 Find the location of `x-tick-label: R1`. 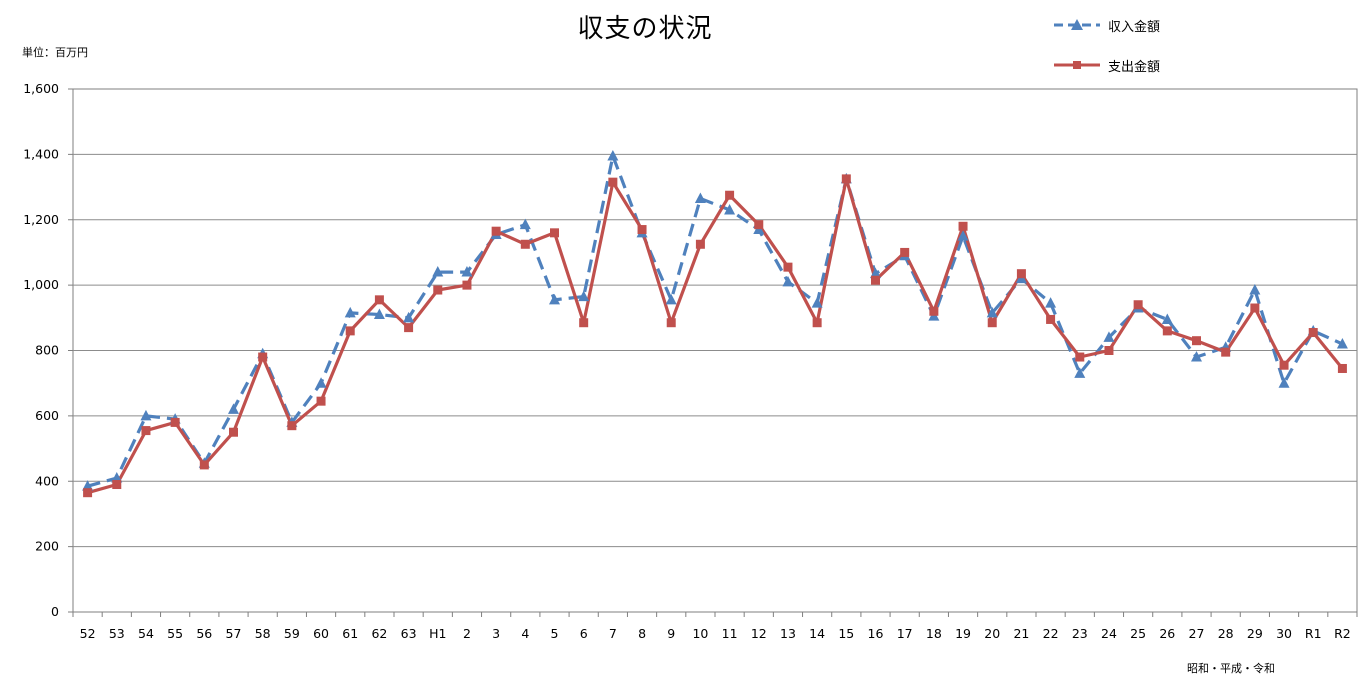

x-tick-label: R1 is located at coordinates (1313, 633).